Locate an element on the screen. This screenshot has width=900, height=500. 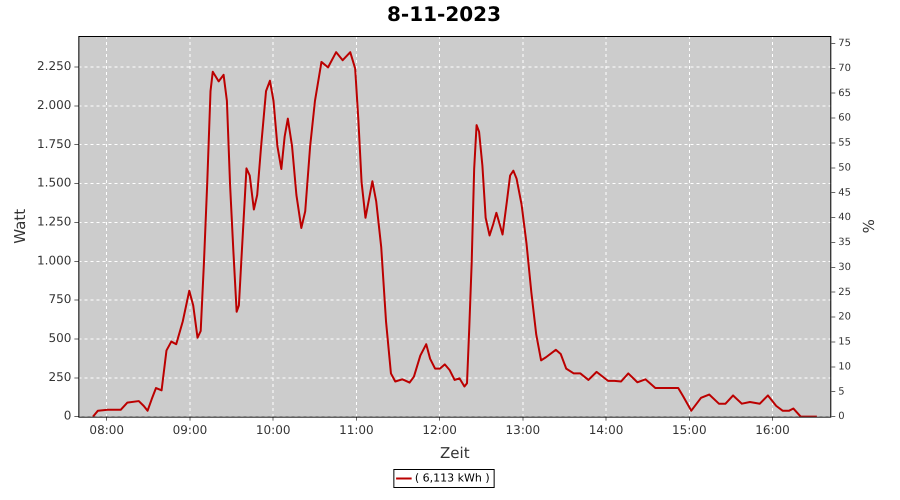
x-tick-label: 15:00 is located at coordinates (689, 429).